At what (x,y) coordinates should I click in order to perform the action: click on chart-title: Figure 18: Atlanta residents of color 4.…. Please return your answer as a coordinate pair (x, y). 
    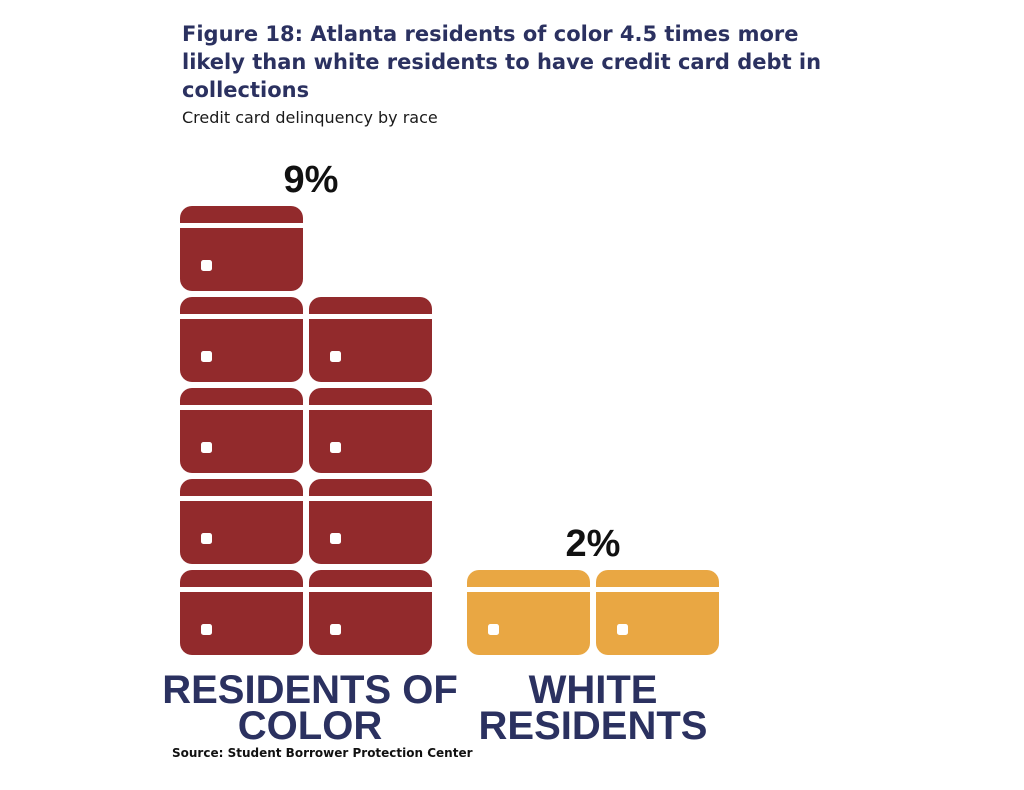
    Looking at the image, I should click on (502, 62).